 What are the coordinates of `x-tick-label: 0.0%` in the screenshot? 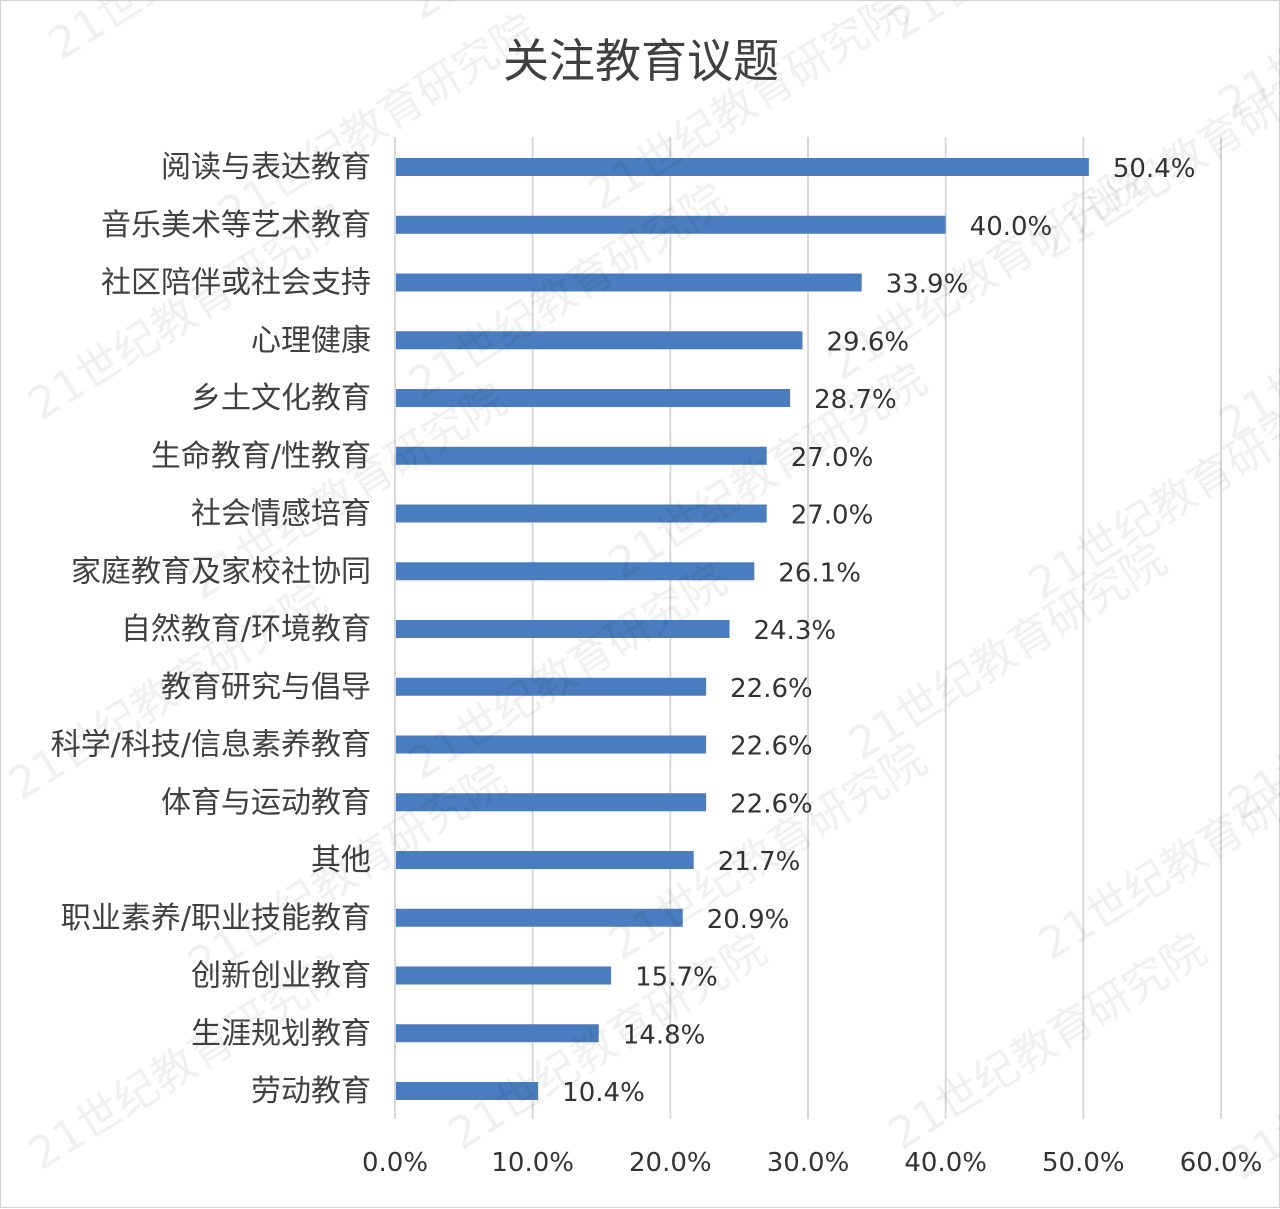 It's located at (395, 1163).